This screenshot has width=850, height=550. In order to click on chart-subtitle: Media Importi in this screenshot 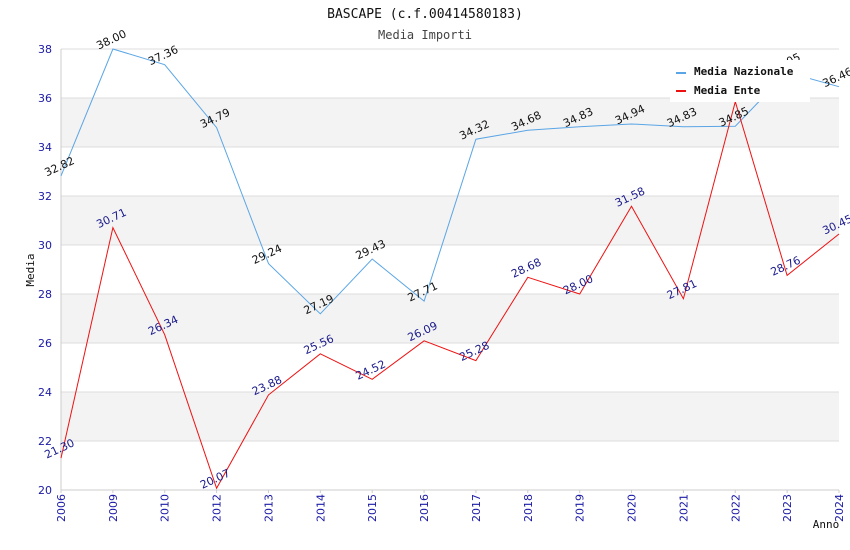, I will do `click(425, 35)`.